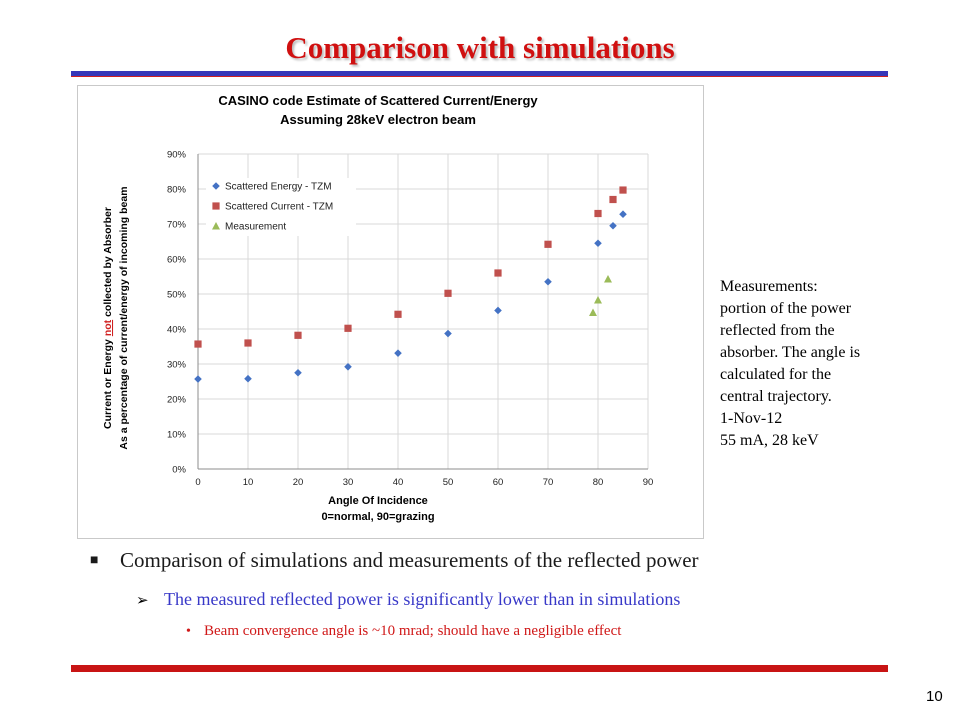 This screenshot has width=960, height=720. I want to click on legend-box, so click(281, 207).